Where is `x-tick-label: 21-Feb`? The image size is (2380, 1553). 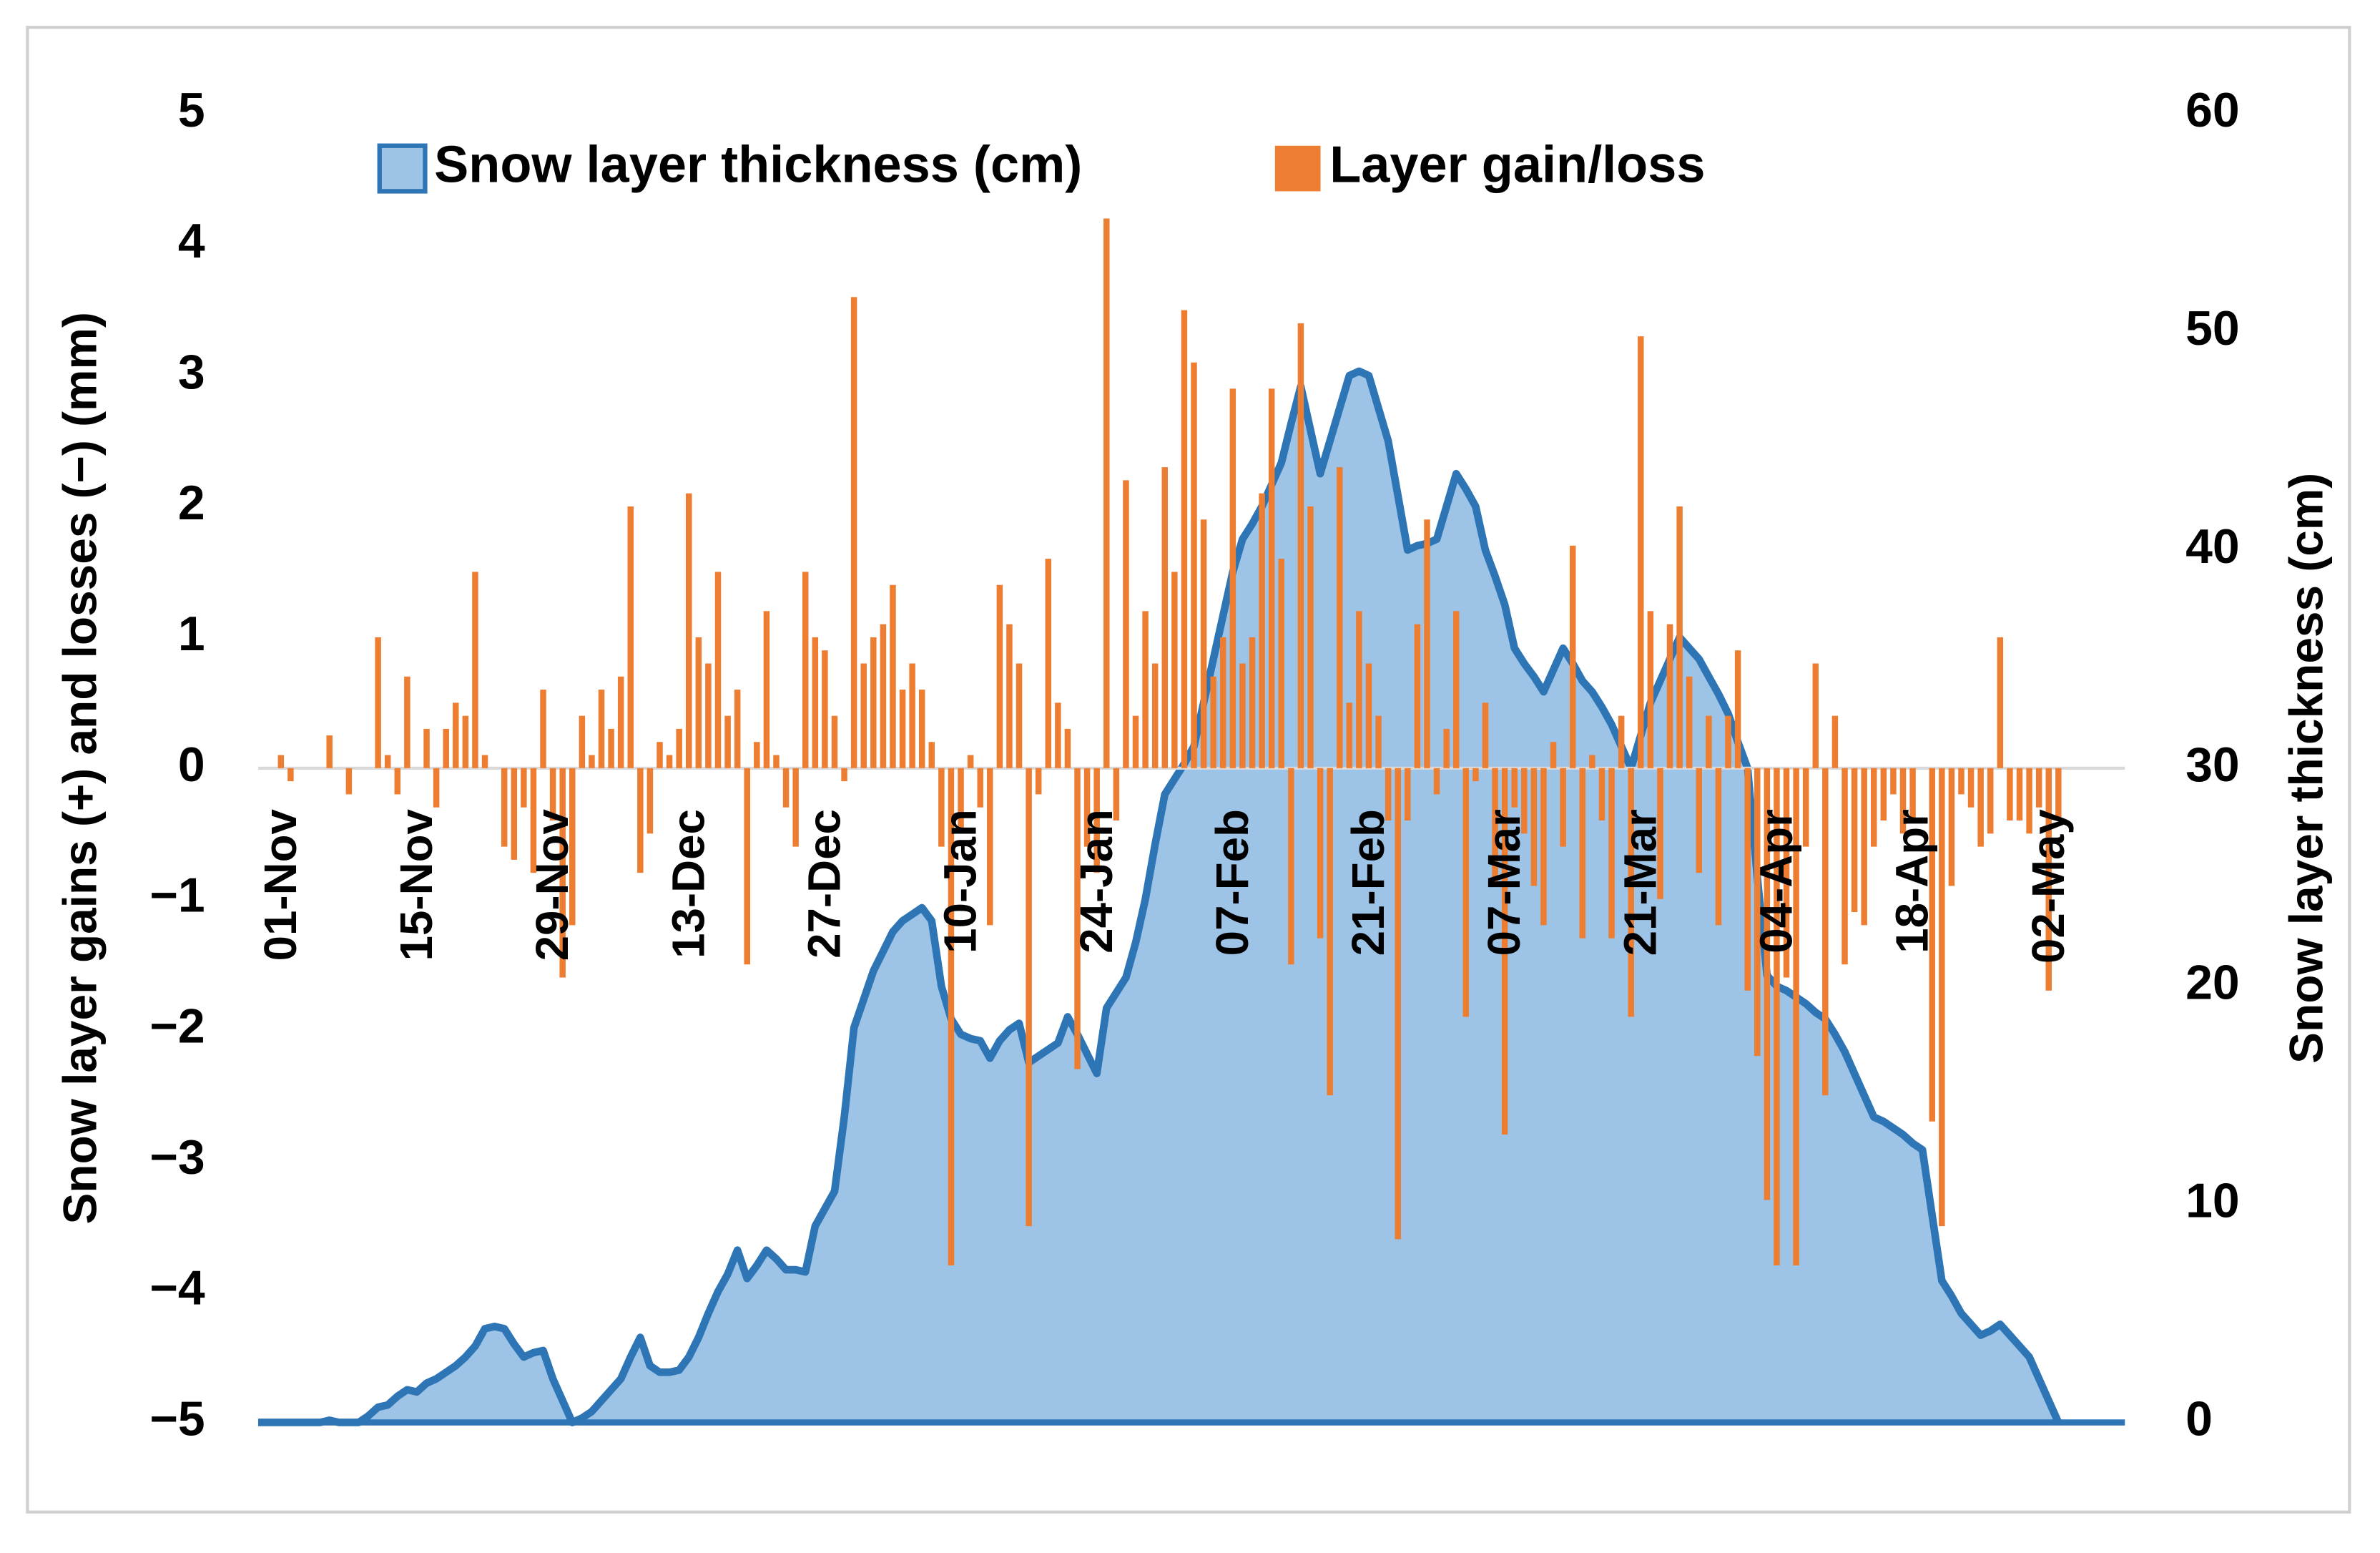
x-tick-label: 21-Feb is located at coordinates (1368, 882).